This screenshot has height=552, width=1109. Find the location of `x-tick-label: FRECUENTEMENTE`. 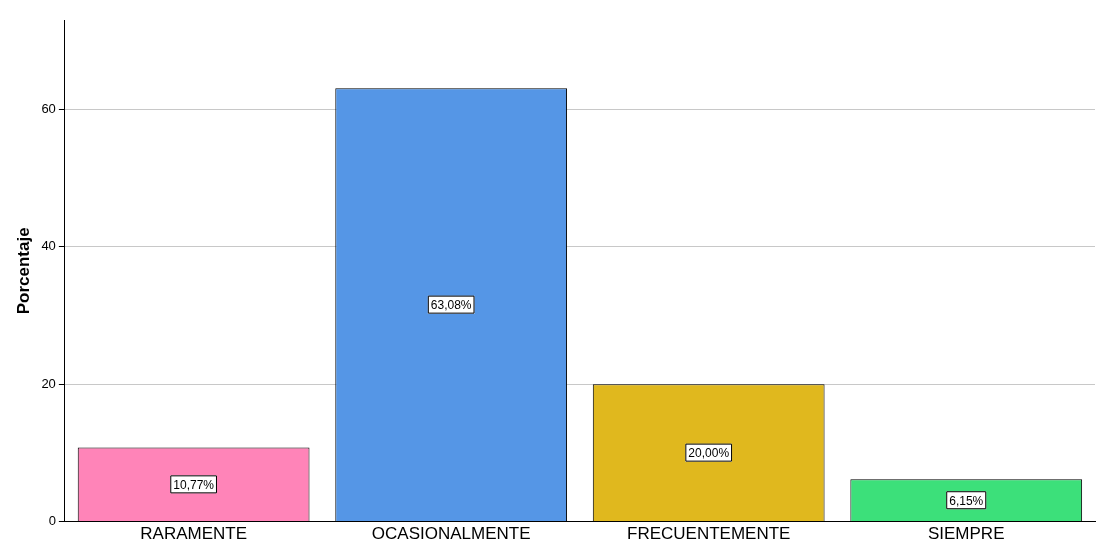

x-tick-label: FRECUENTEMENTE is located at coordinates (708, 534).